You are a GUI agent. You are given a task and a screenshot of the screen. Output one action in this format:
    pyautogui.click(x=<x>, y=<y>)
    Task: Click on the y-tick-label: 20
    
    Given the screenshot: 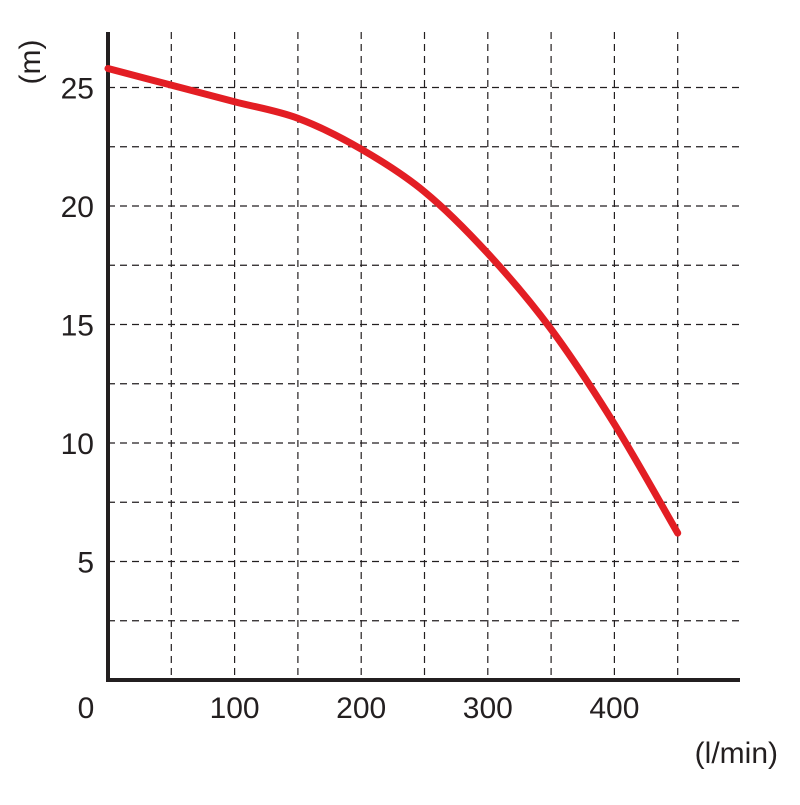 What is the action you would take?
    pyautogui.click(x=77, y=207)
    